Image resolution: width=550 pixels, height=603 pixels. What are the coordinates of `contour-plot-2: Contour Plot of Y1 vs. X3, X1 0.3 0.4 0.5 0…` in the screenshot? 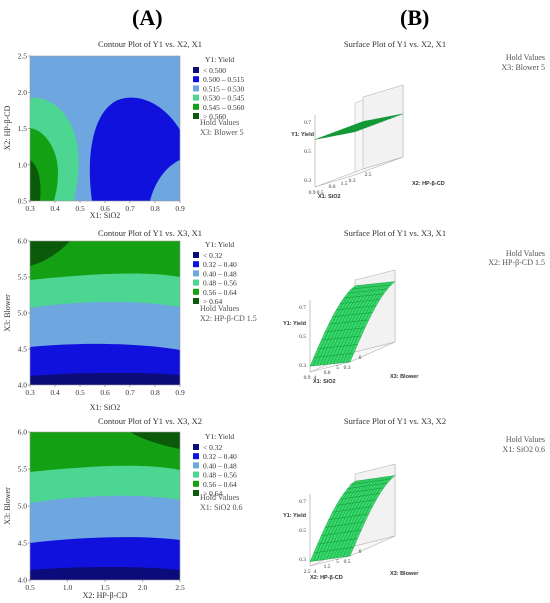 It's located at (130, 320).